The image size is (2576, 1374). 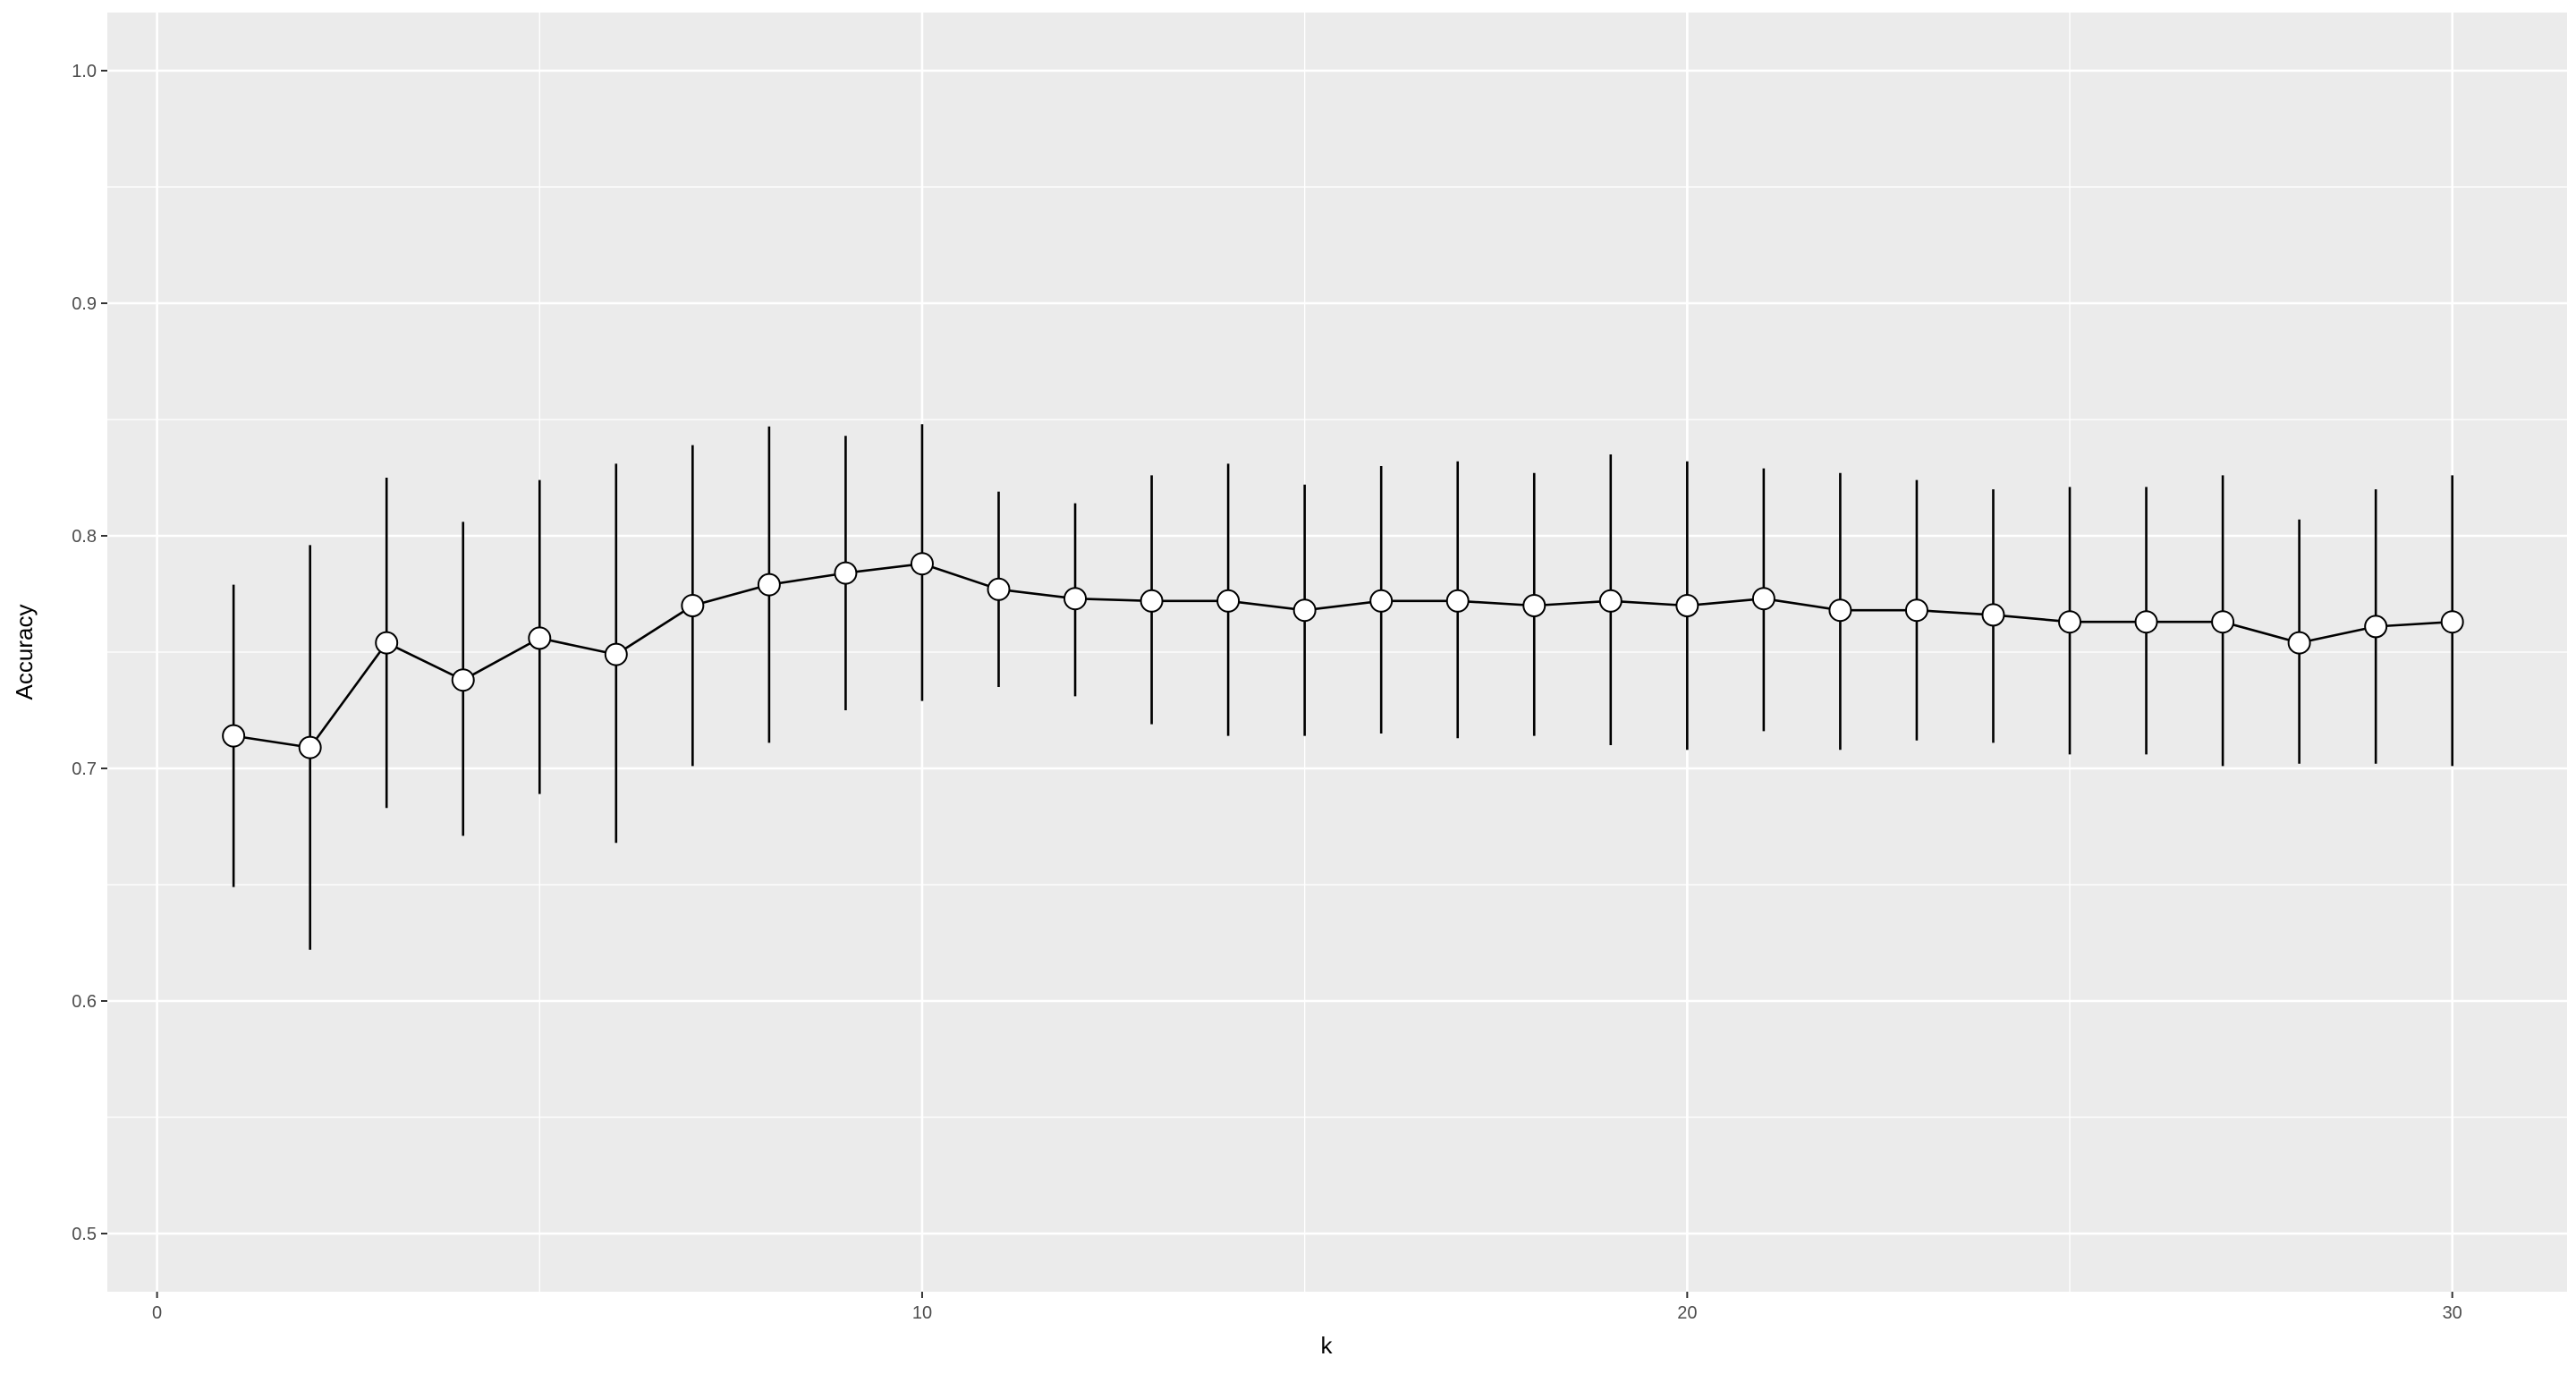 I want to click on data-points, so click(x=1343, y=655).